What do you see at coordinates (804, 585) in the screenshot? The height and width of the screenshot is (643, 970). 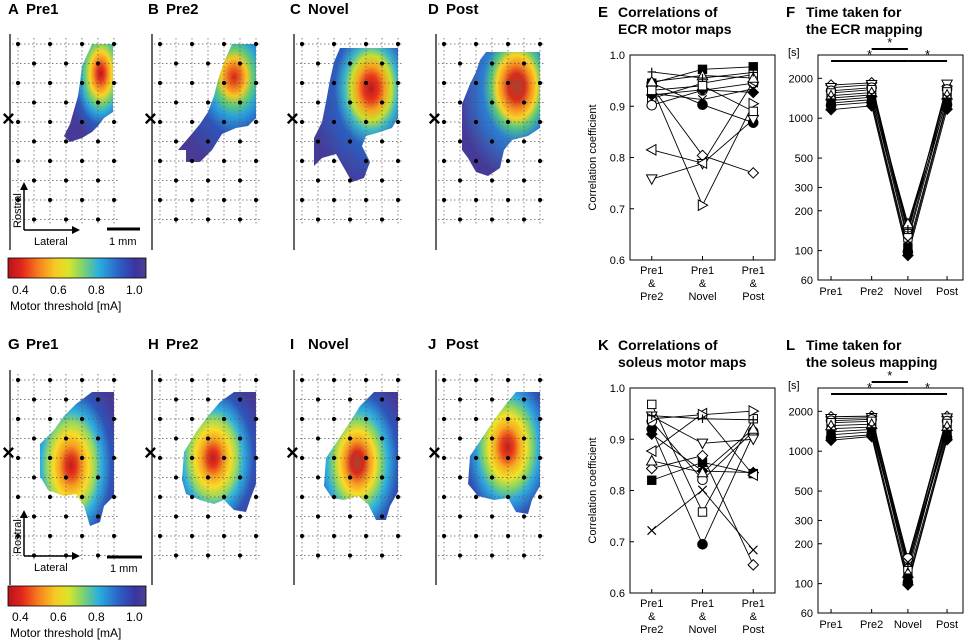 I see `y-tick-label: 100` at bounding box center [804, 585].